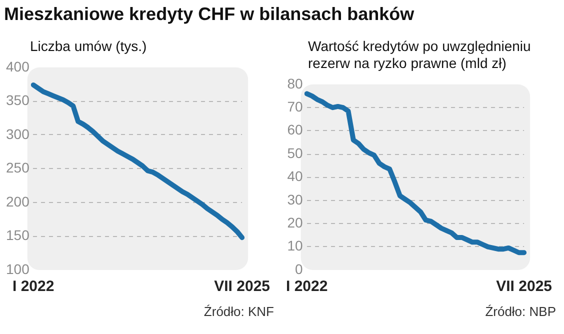 This screenshot has height=334, width=564. Describe the element at coordinates (295, 106) in the screenshot. I see `y-tick-label: 70` at that location.